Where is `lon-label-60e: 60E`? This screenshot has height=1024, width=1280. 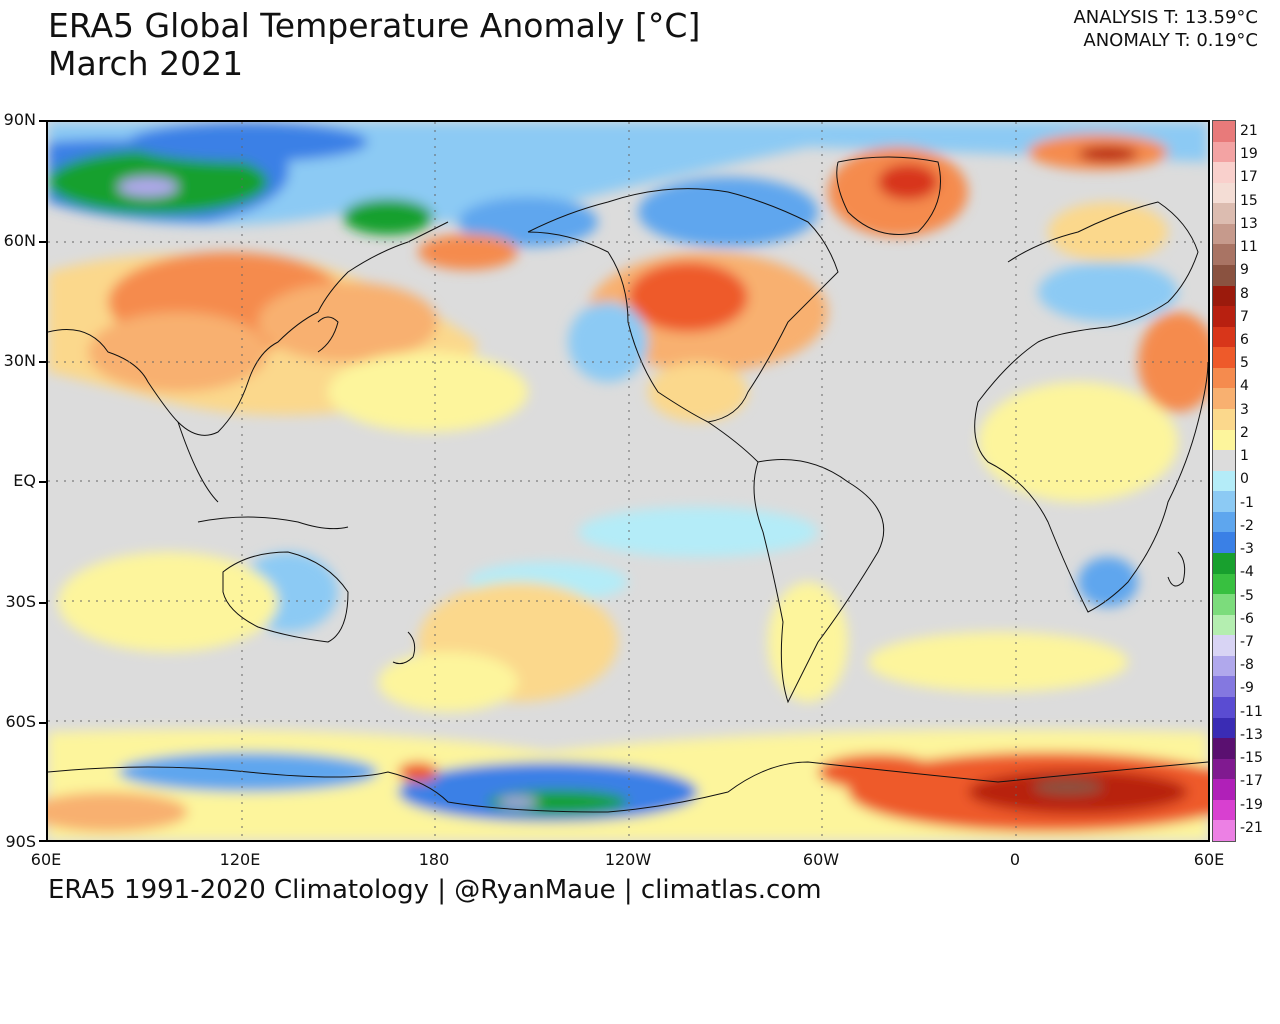
lon-label-60e: 60E is located at coordinates (46, 859).